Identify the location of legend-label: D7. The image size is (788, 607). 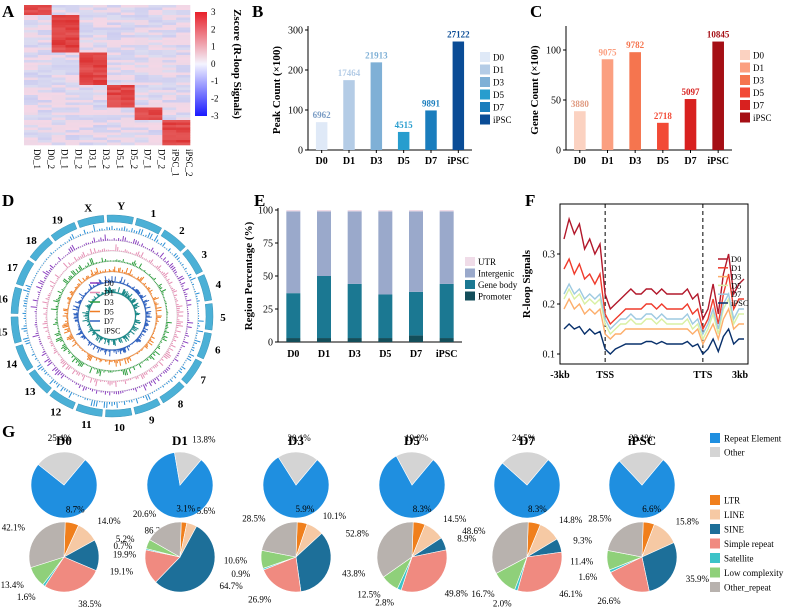
(758, 106).